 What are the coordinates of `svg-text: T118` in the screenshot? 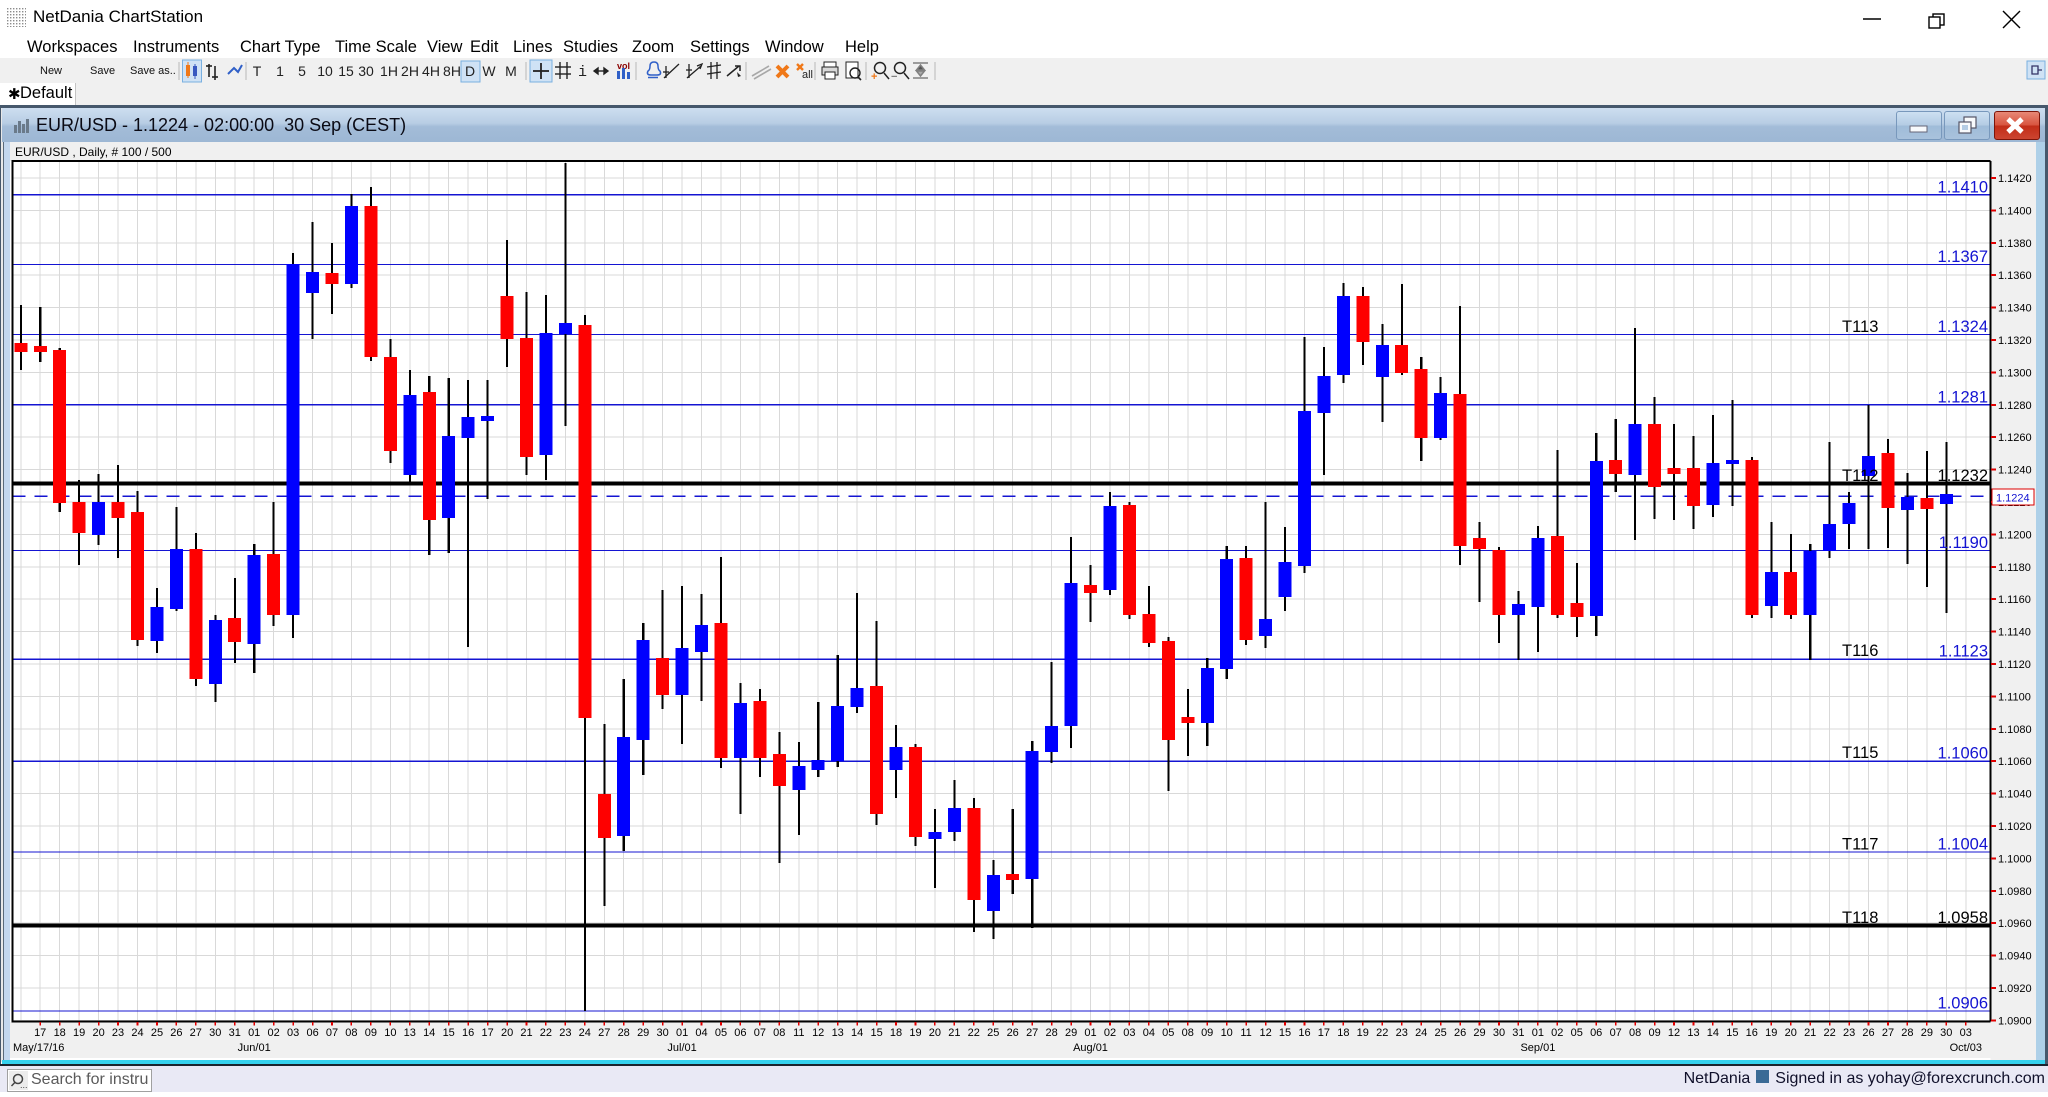 It's located at (1860, 918).